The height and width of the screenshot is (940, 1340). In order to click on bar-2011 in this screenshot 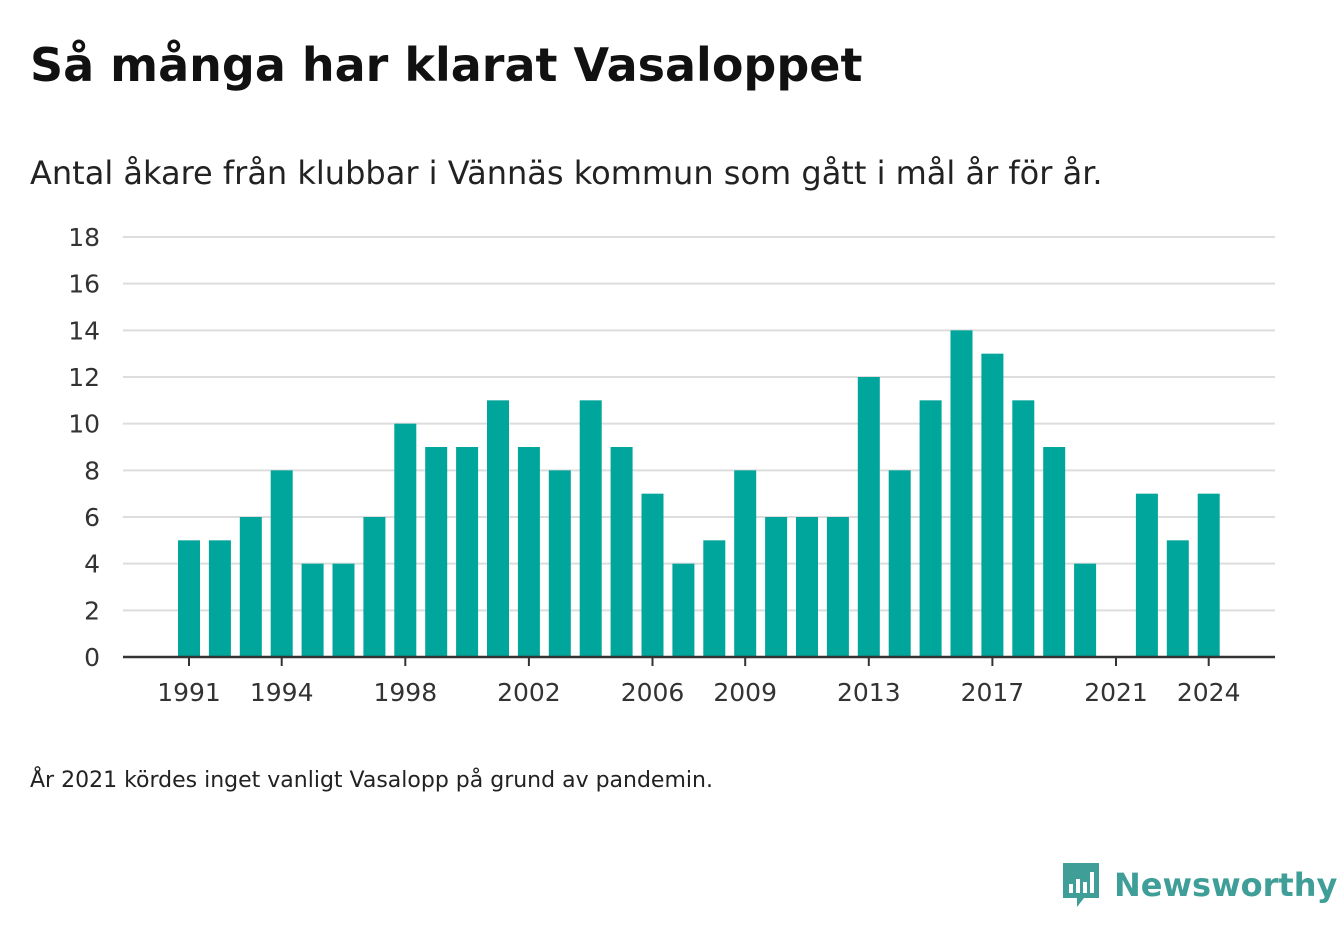, I will do `click(807, 587)`.